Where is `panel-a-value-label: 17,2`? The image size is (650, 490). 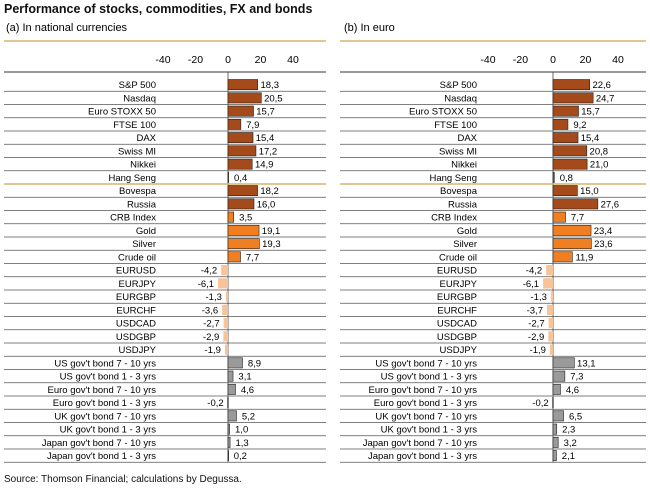 panel-a-value-label: 17,2 is located at coordinates (268, 151).